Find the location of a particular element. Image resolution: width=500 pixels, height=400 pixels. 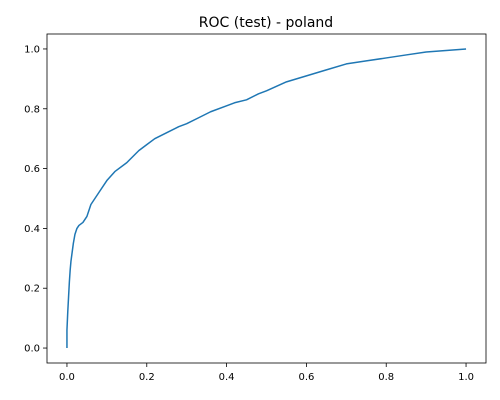

x-tick-label: 0.2 is located at coordinates (147, 377).